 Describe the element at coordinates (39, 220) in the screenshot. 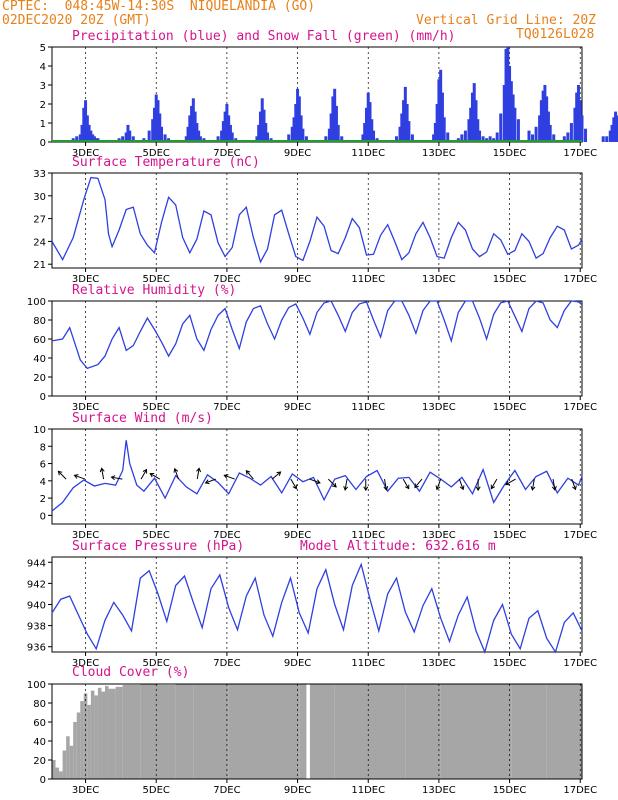

I see `temp-ytick-label: 27` at that location.